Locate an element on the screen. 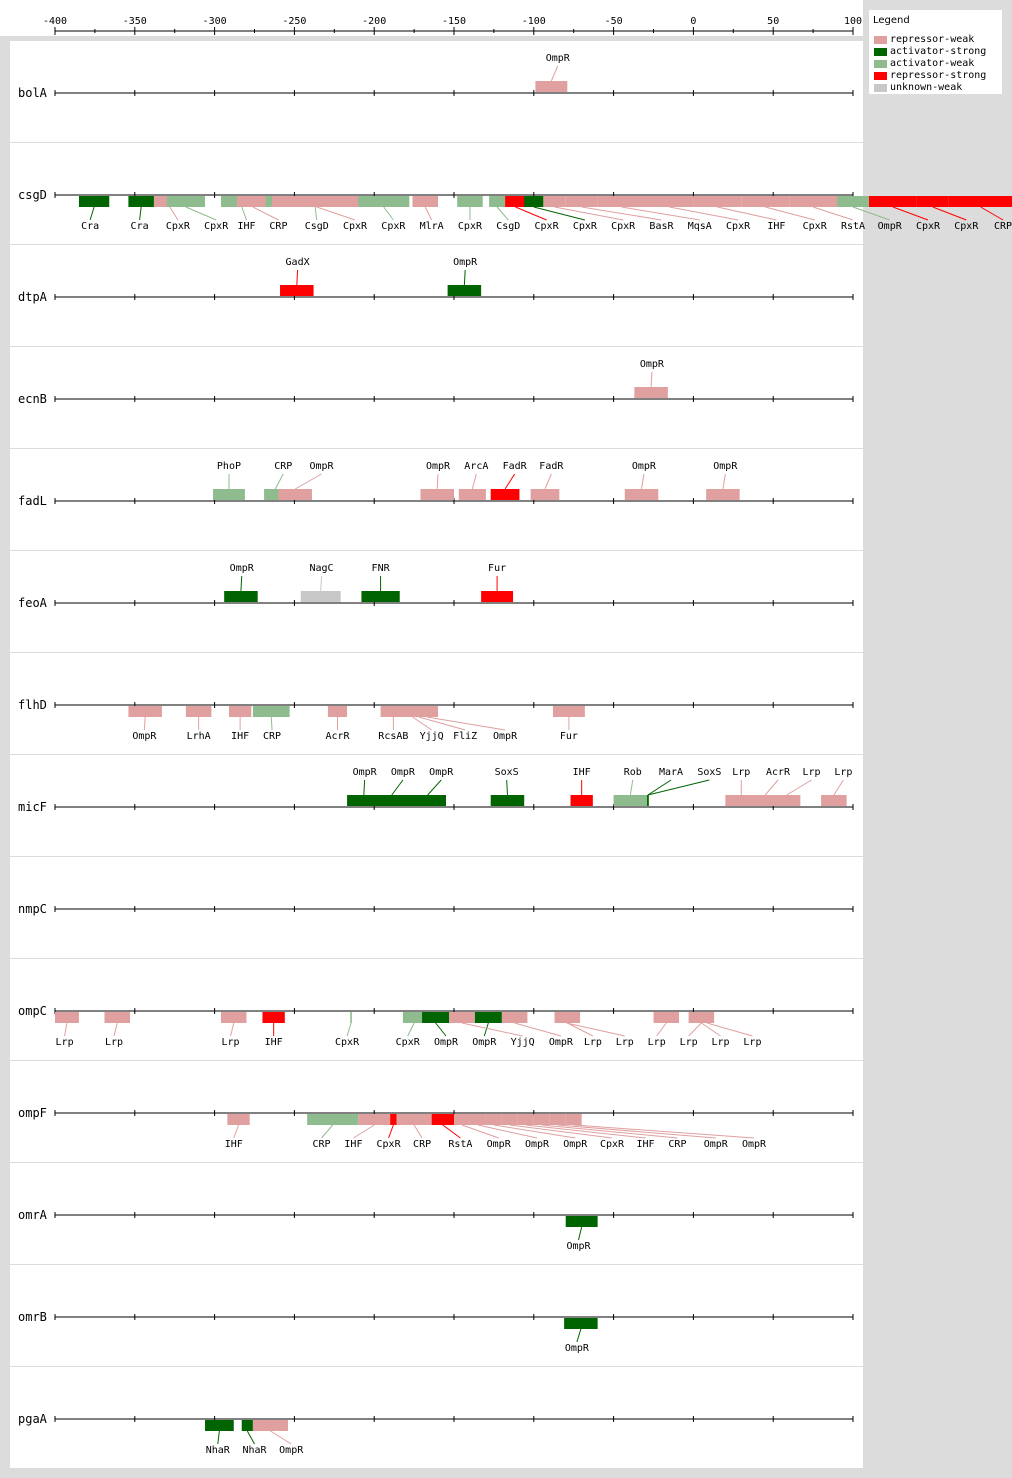  binding-site-Rob: Rob is located at coordinates (630, 786).